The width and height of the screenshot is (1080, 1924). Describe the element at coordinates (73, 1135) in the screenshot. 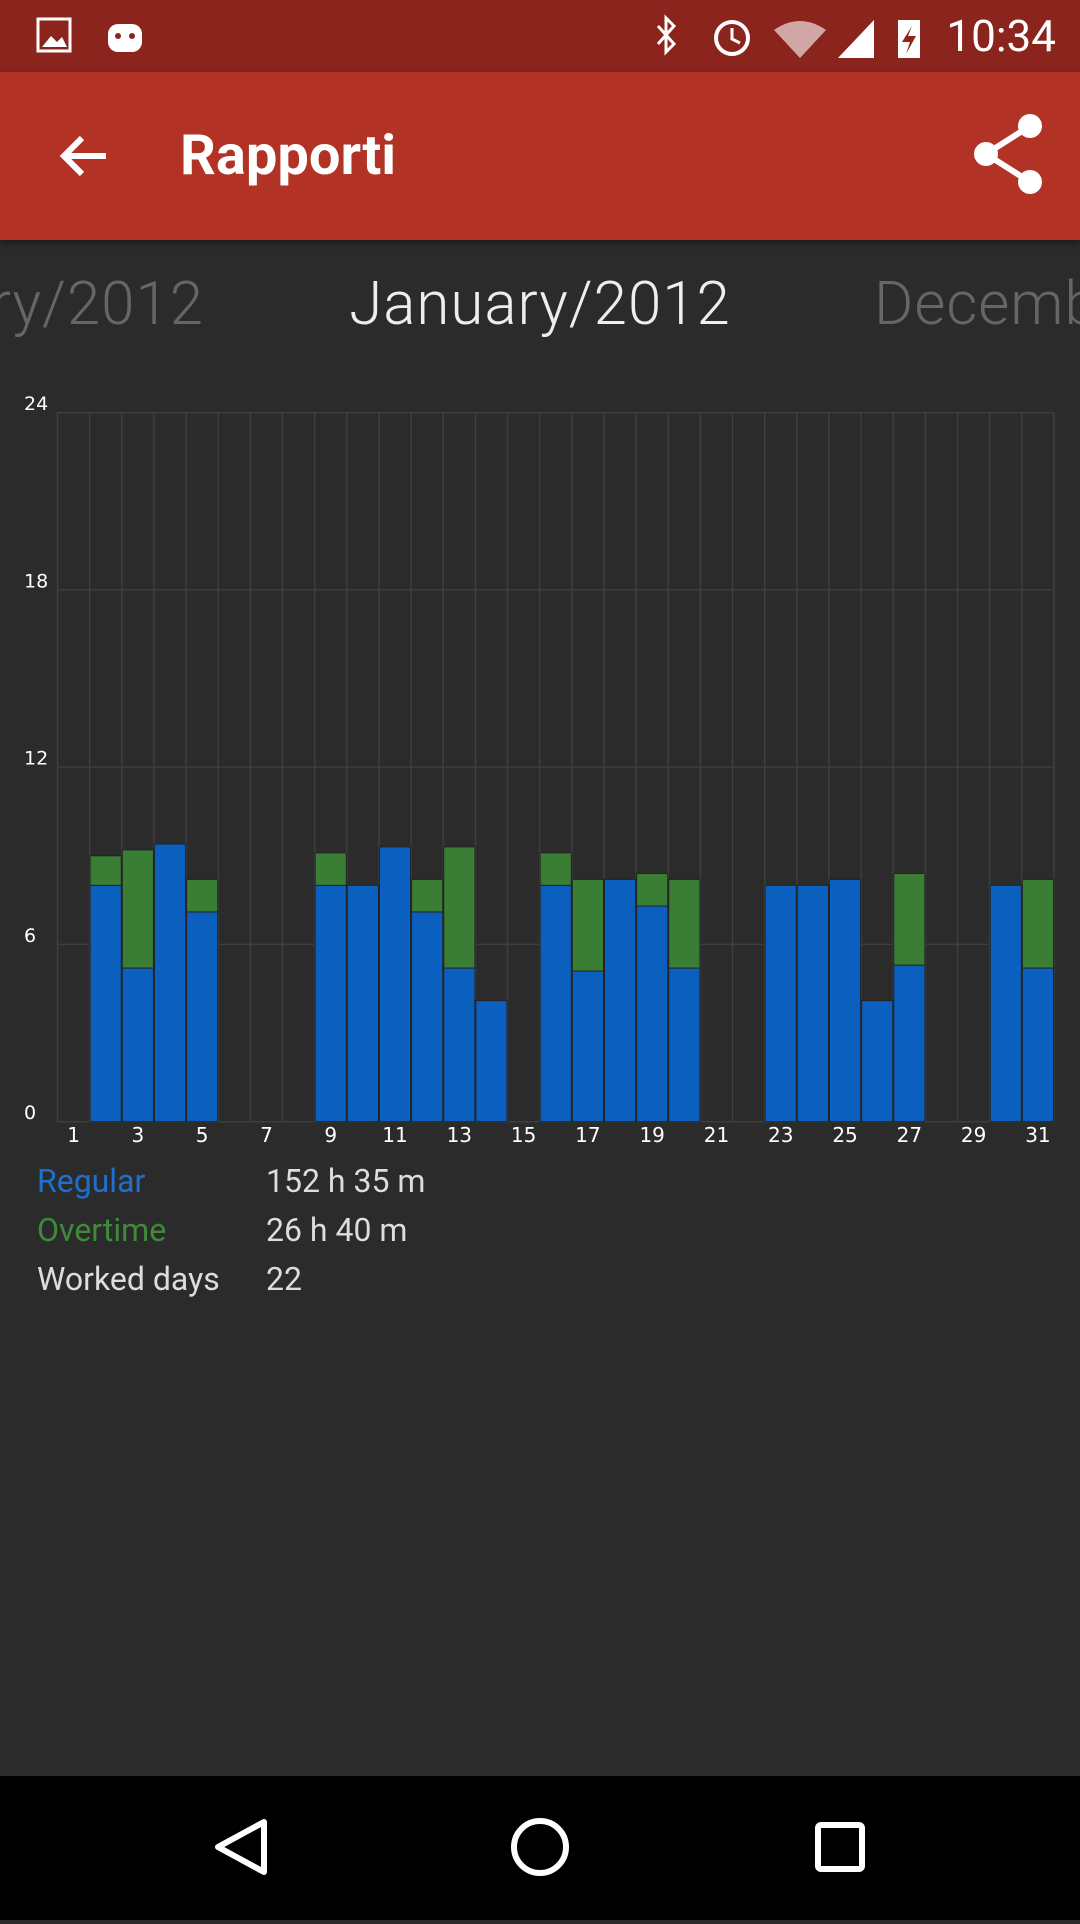

I see `x-tick-label: 1` at that location.